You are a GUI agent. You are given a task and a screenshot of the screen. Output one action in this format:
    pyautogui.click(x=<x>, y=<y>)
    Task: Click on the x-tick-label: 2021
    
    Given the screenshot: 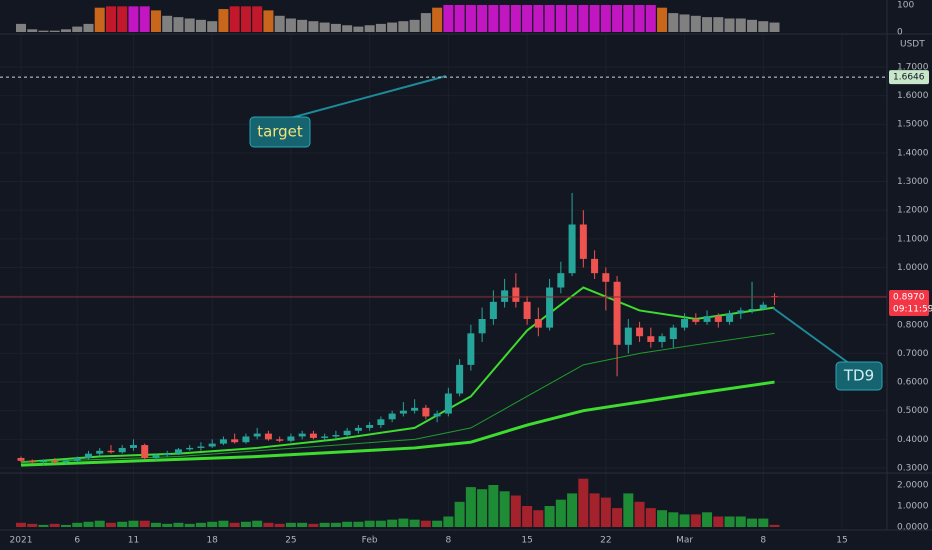 What is the action you would take?
    pyautogui.click(x=21, y=541)
    